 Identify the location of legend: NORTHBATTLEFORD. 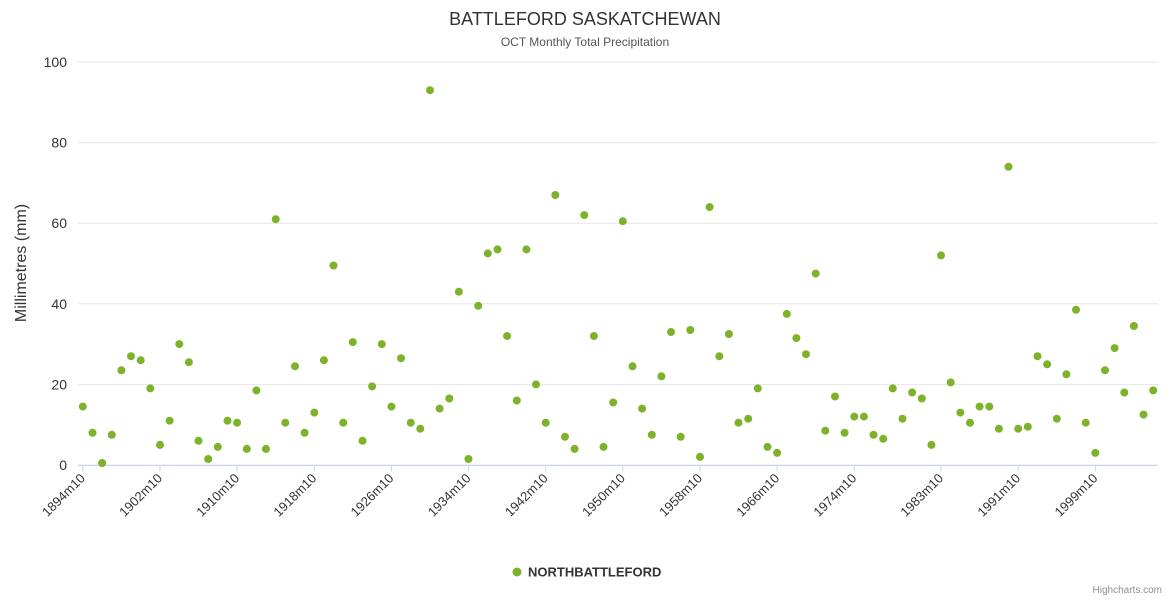
(587, 572).